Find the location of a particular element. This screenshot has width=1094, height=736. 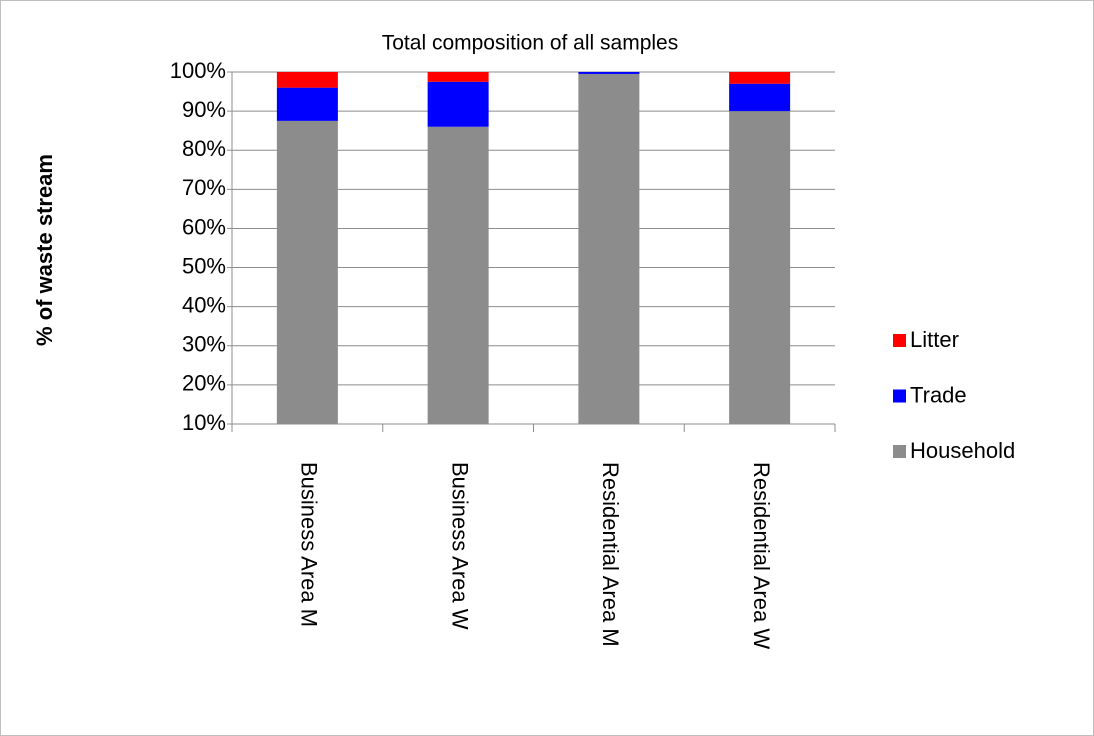

y-tick-label: 100% is located at coordinates (198, 70).